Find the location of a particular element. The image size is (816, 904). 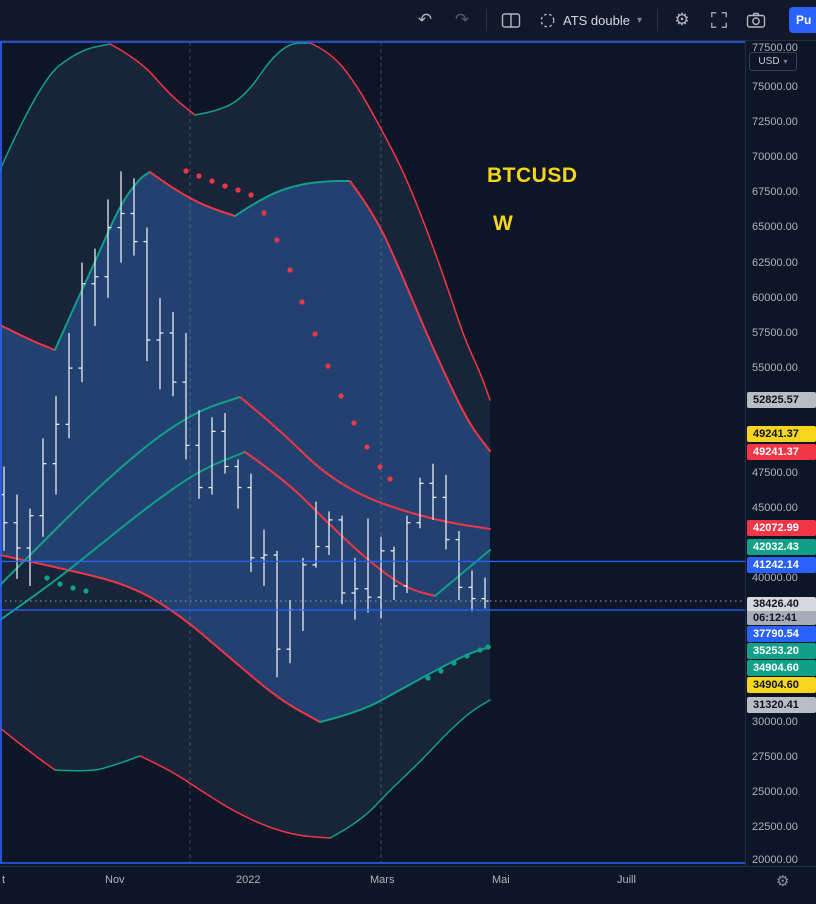

price-label: 37790.54 is located at coordinates (781, 634).